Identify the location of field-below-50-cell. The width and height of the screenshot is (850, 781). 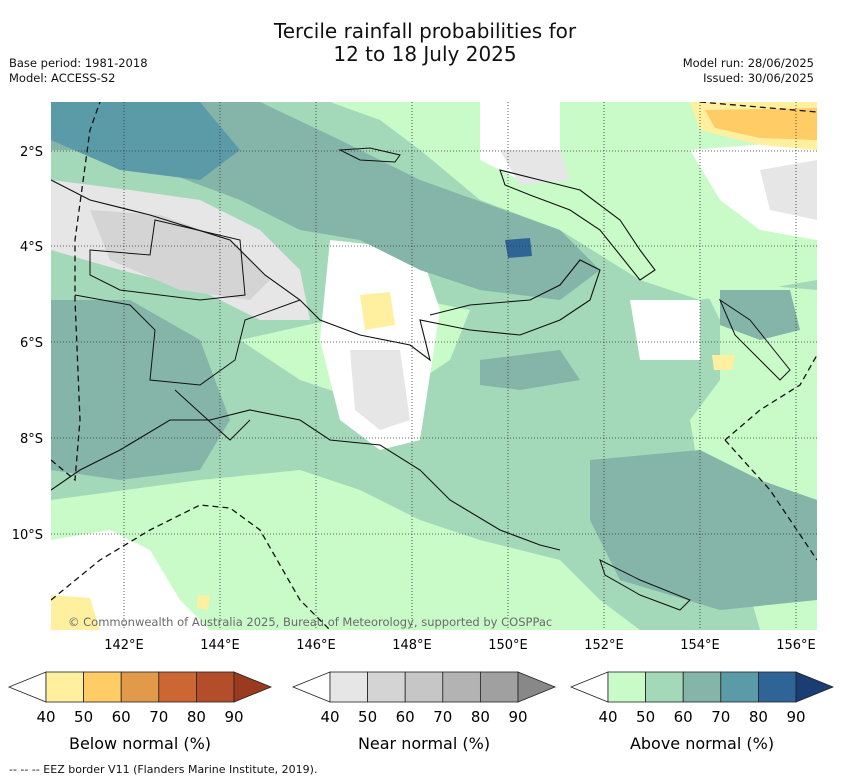
(203, 602).